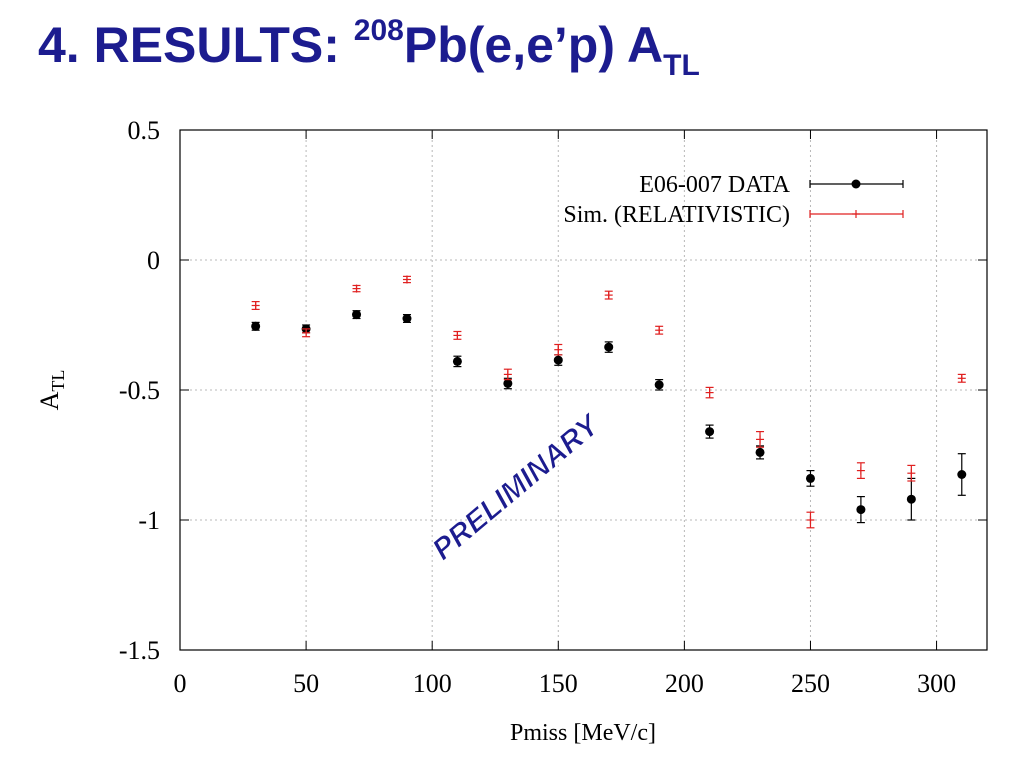 The height and width of the screenshot is (768, 1024). What do you see at coordinates (733, 200) in the screenshot?
I see `legend: E06-007 DATA Sim. (RELATIVISTIC)` at bounding box center [733, 200].